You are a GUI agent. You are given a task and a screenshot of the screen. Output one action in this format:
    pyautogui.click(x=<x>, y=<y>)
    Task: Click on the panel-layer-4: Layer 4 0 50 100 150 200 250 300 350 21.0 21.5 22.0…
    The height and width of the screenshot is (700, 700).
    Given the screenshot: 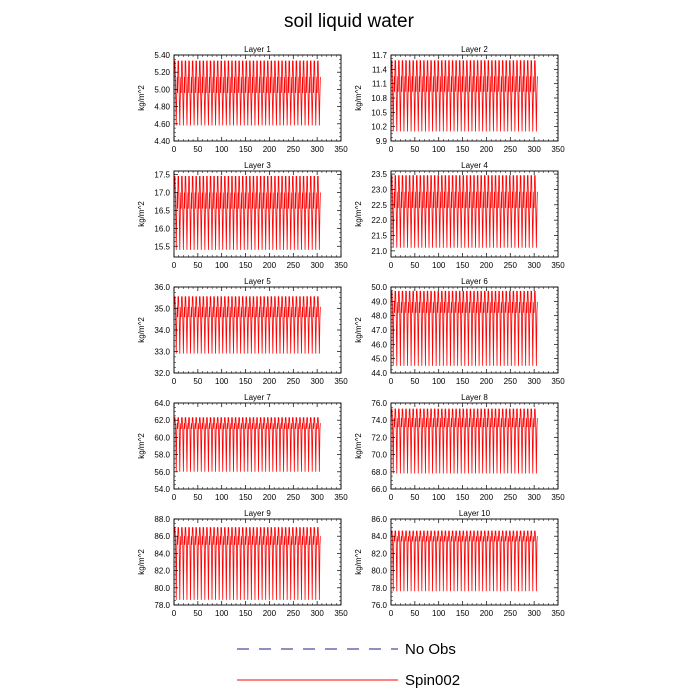 What is the action you would take?
    pyautogui.click(x=459, y=215)
    